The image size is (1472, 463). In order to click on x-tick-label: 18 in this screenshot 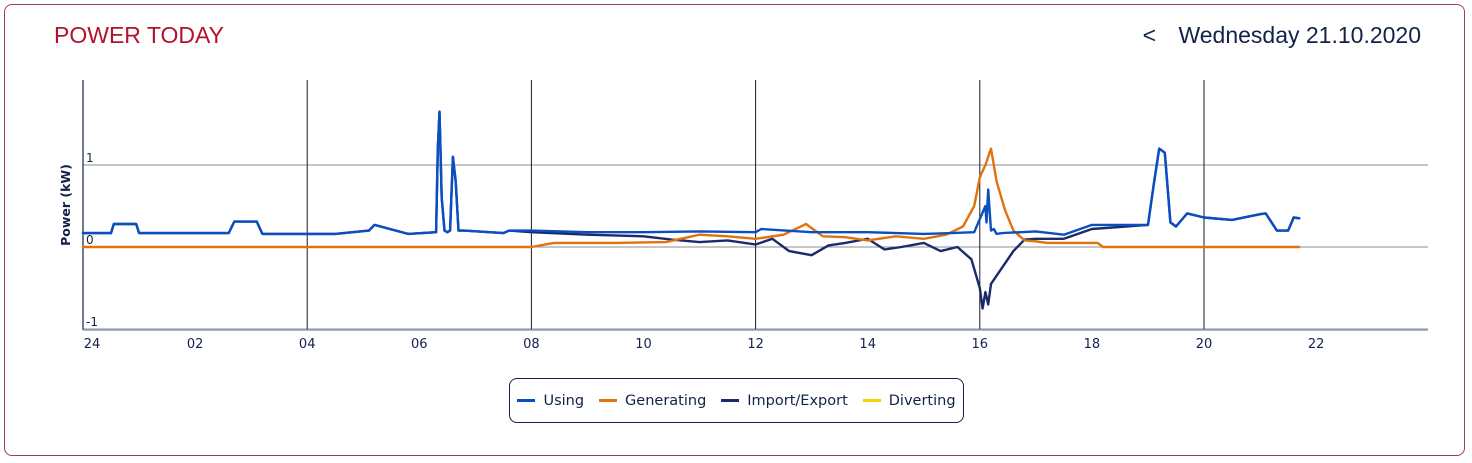, I will do `click(1092, 344)`.